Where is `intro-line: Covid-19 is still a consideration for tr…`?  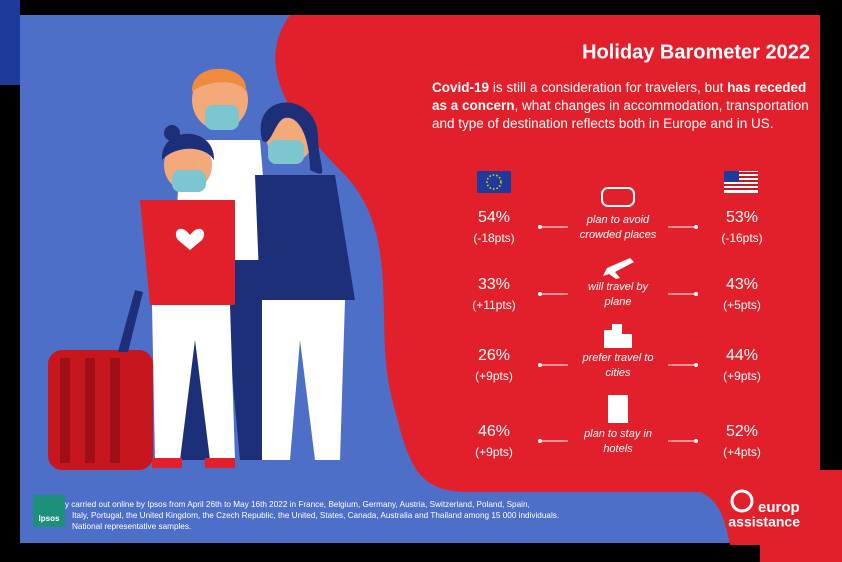
intro-line: Covid-19 is still a consideration for tr… is located at coordinates (621, 87).